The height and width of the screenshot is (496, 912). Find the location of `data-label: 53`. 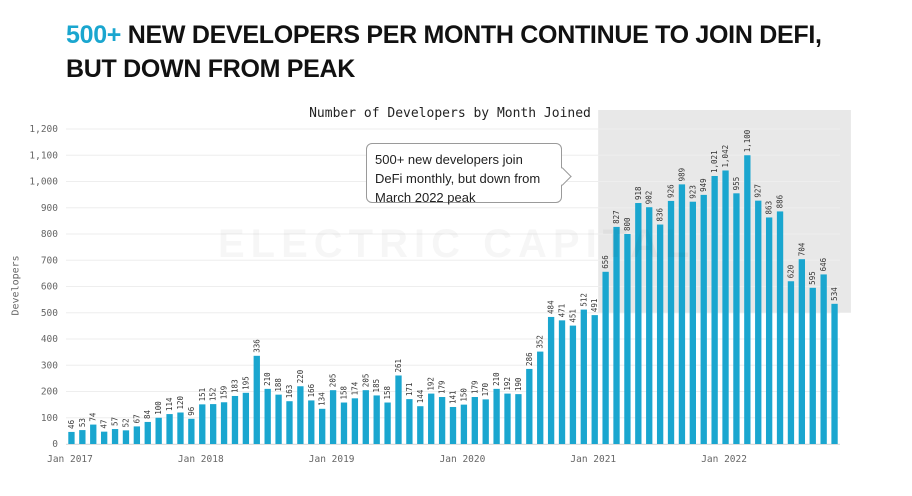

data-label: 53 is located at coordinates (82, 422).